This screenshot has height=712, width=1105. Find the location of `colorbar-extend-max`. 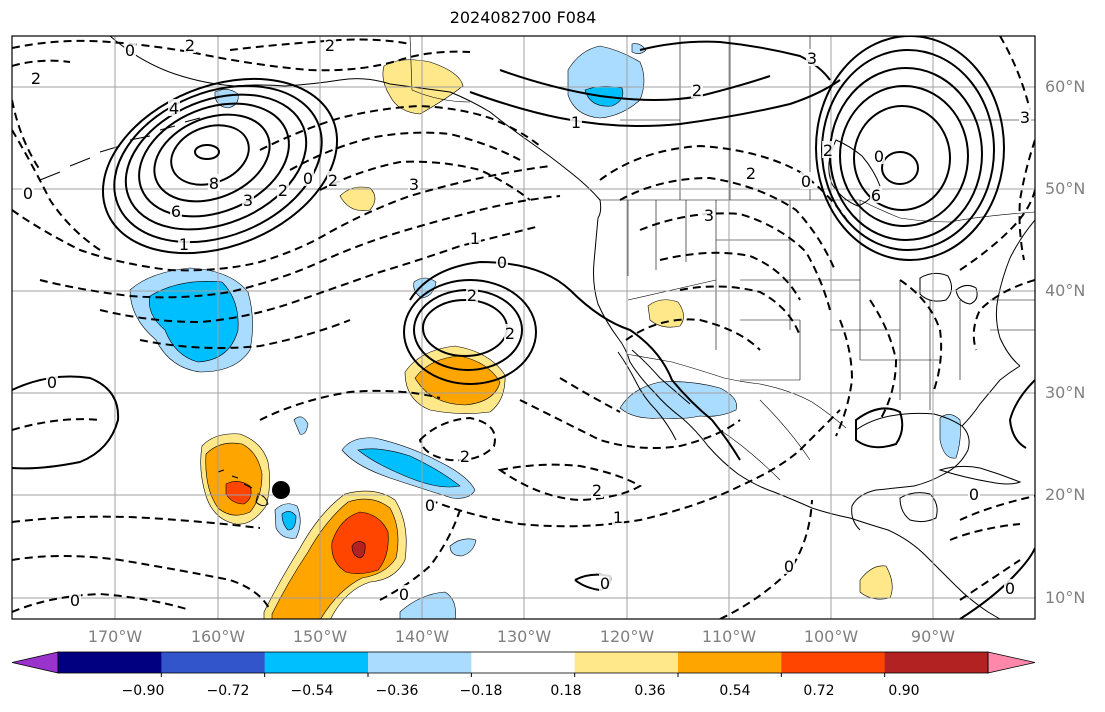

colorbar-extend-max is located at coordinates (1011, 662).